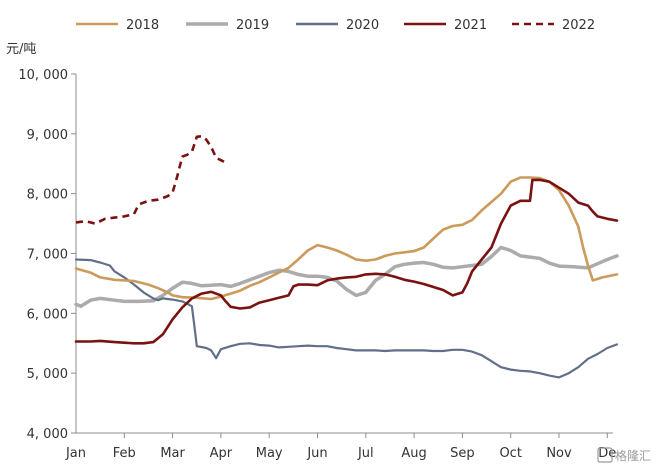 The image size is (669, 474). I want to click on x-tick-label: Jan, so click(75, 453).